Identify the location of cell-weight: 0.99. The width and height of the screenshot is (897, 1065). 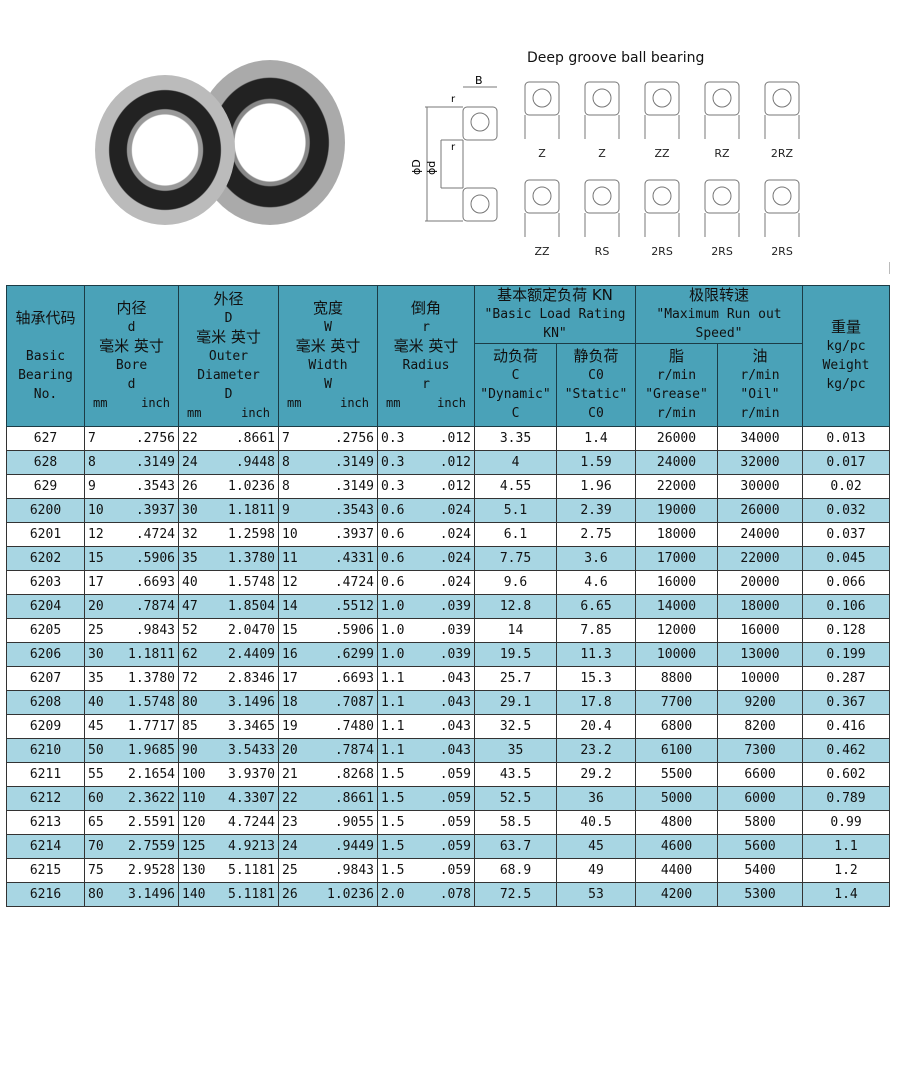
(846, 822).